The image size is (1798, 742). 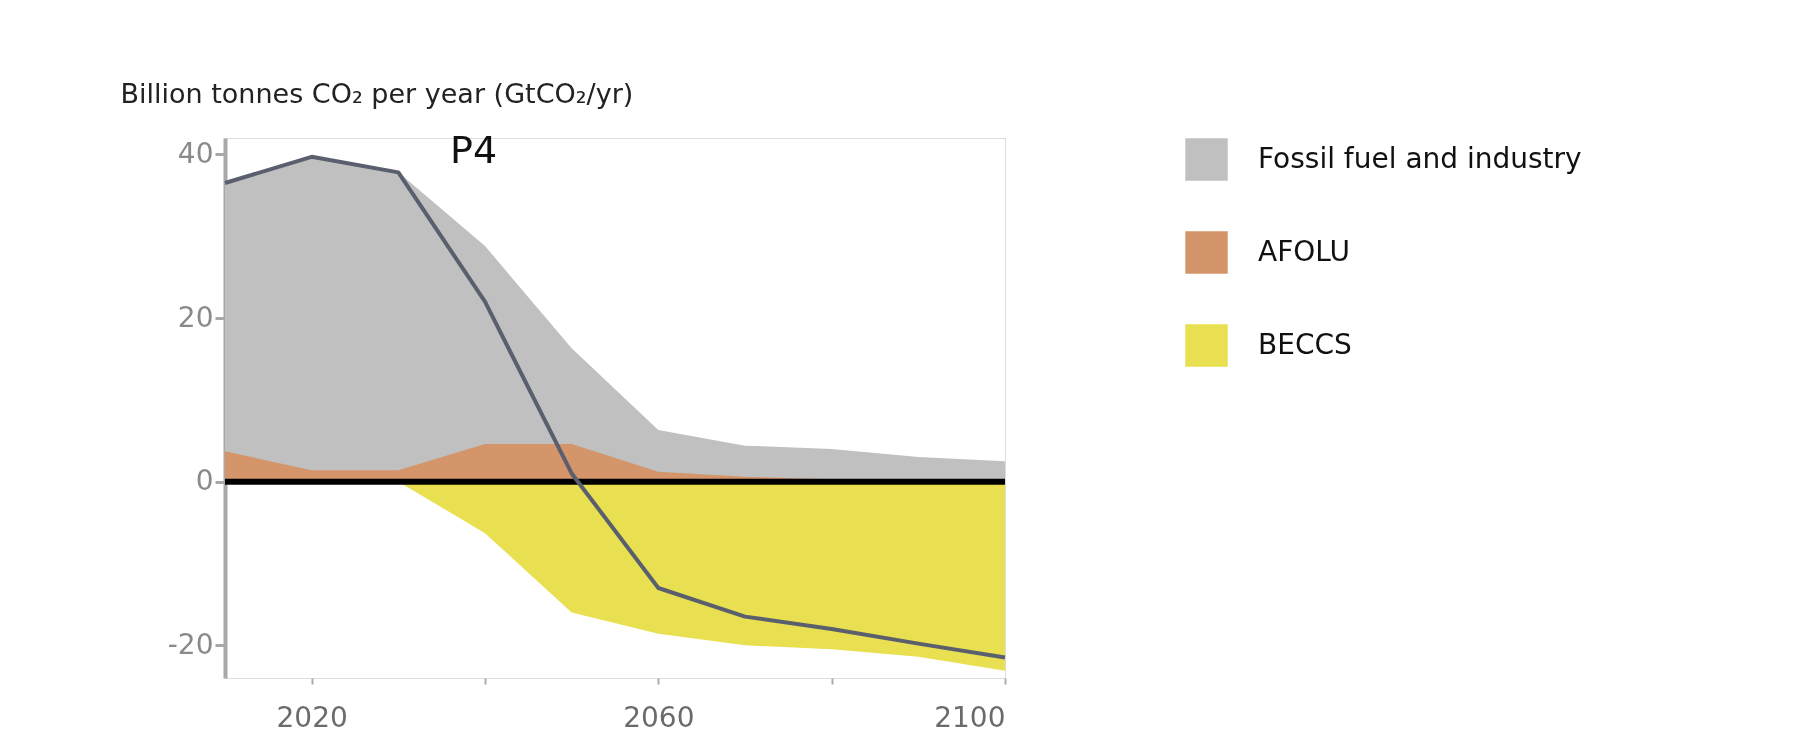 I want to click on y-tick-label: 40, so click(x=195, y=153).